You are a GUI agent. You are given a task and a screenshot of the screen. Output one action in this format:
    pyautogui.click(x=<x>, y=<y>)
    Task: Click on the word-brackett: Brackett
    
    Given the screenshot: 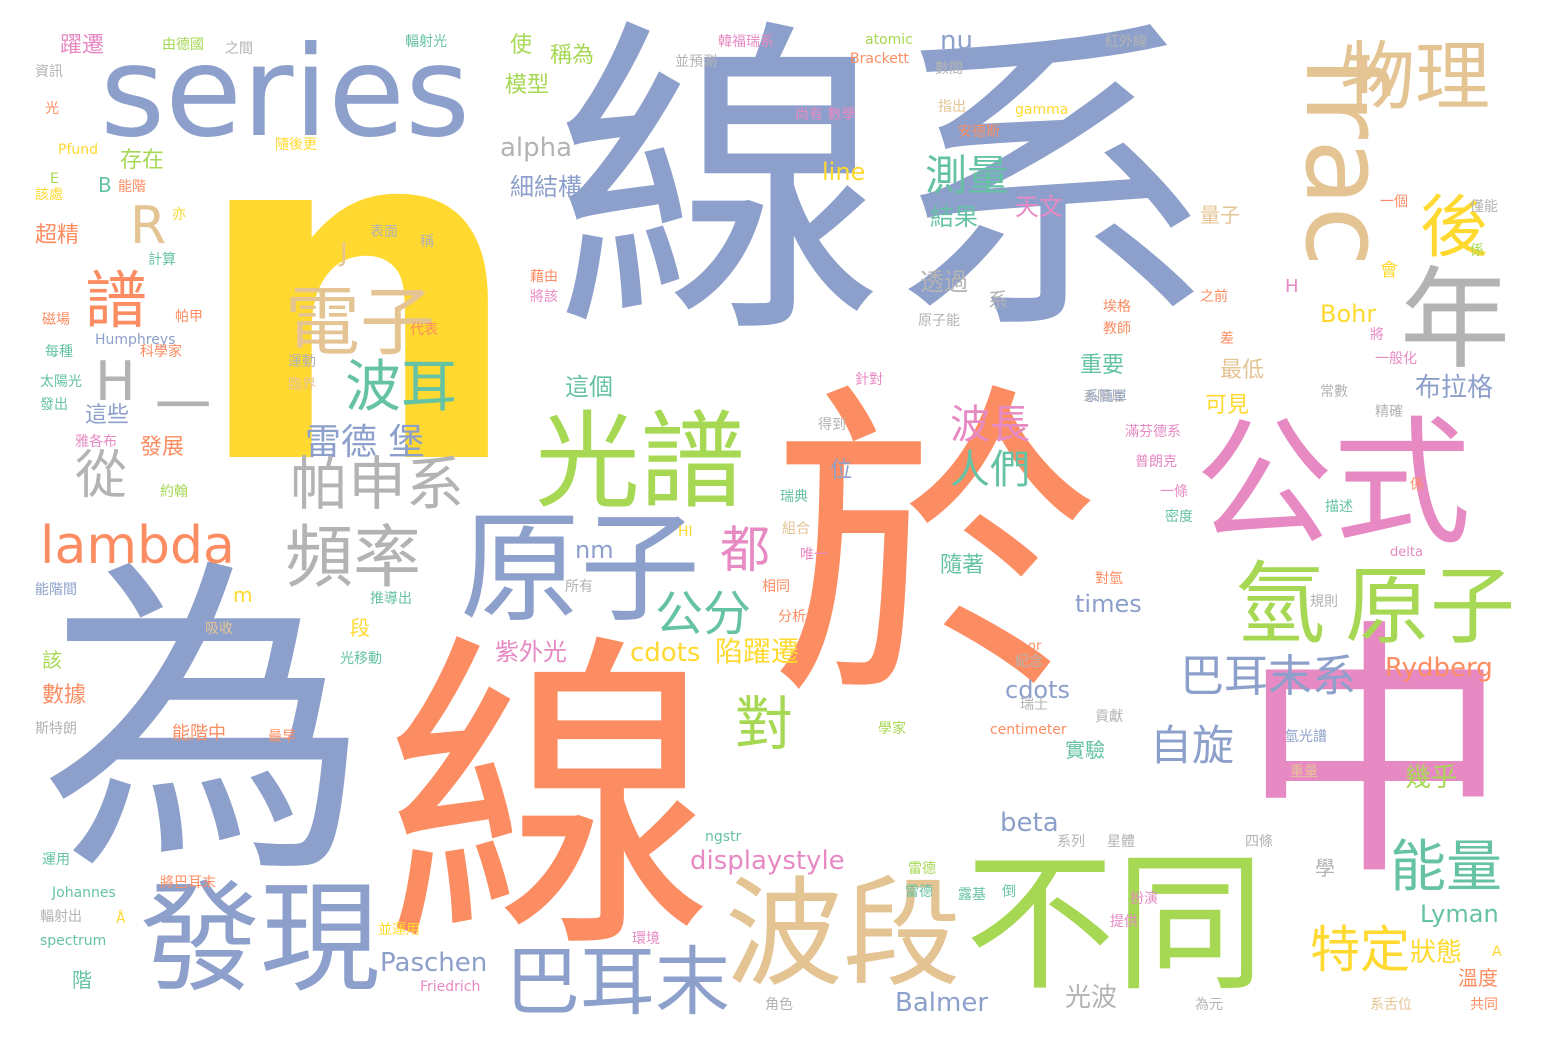 What is the action you would take?
    pyautogui.click(x=879, y=59)
    